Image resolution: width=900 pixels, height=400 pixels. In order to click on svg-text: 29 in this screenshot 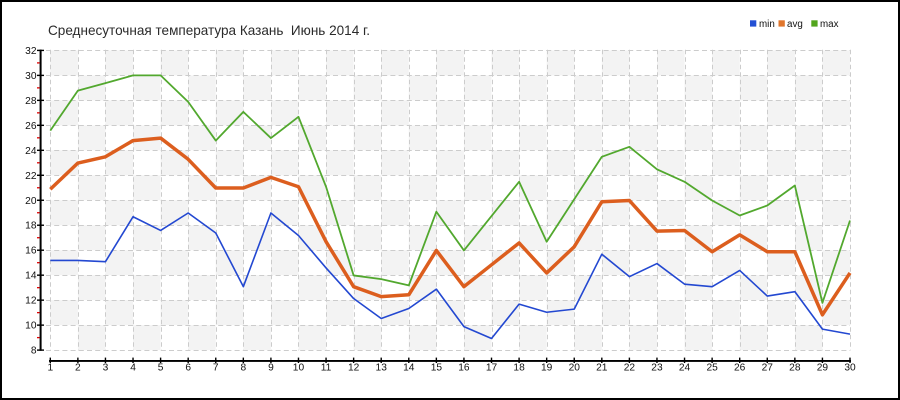, I will do `click(823, 367)`.